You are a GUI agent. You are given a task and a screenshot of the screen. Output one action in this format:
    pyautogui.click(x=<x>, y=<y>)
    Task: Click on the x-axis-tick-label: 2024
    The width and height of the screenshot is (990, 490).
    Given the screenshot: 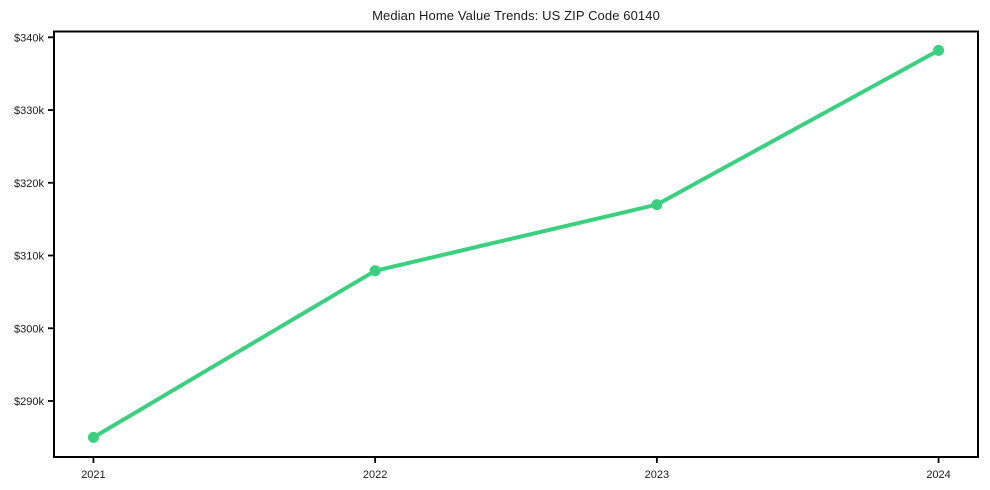 What is the action you would take?
    pyautogui.click(x=938, y=475)
    